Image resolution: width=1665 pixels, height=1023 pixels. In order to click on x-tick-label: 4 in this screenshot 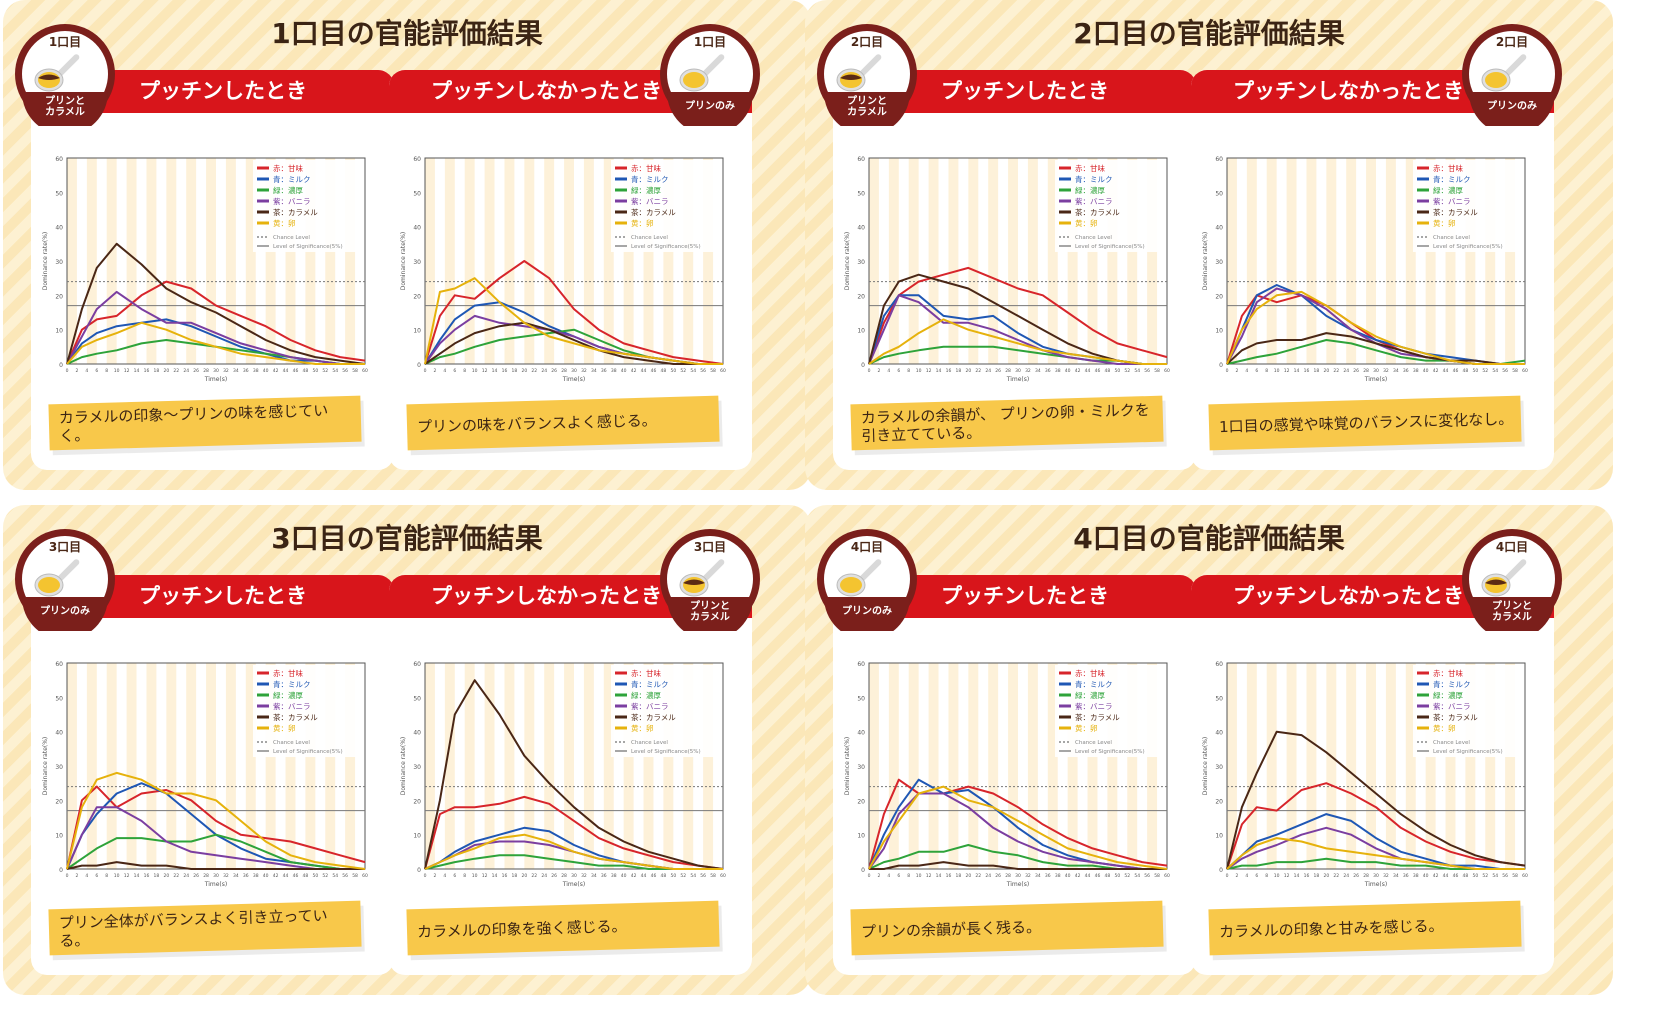, I will do `click(444, 371)`.